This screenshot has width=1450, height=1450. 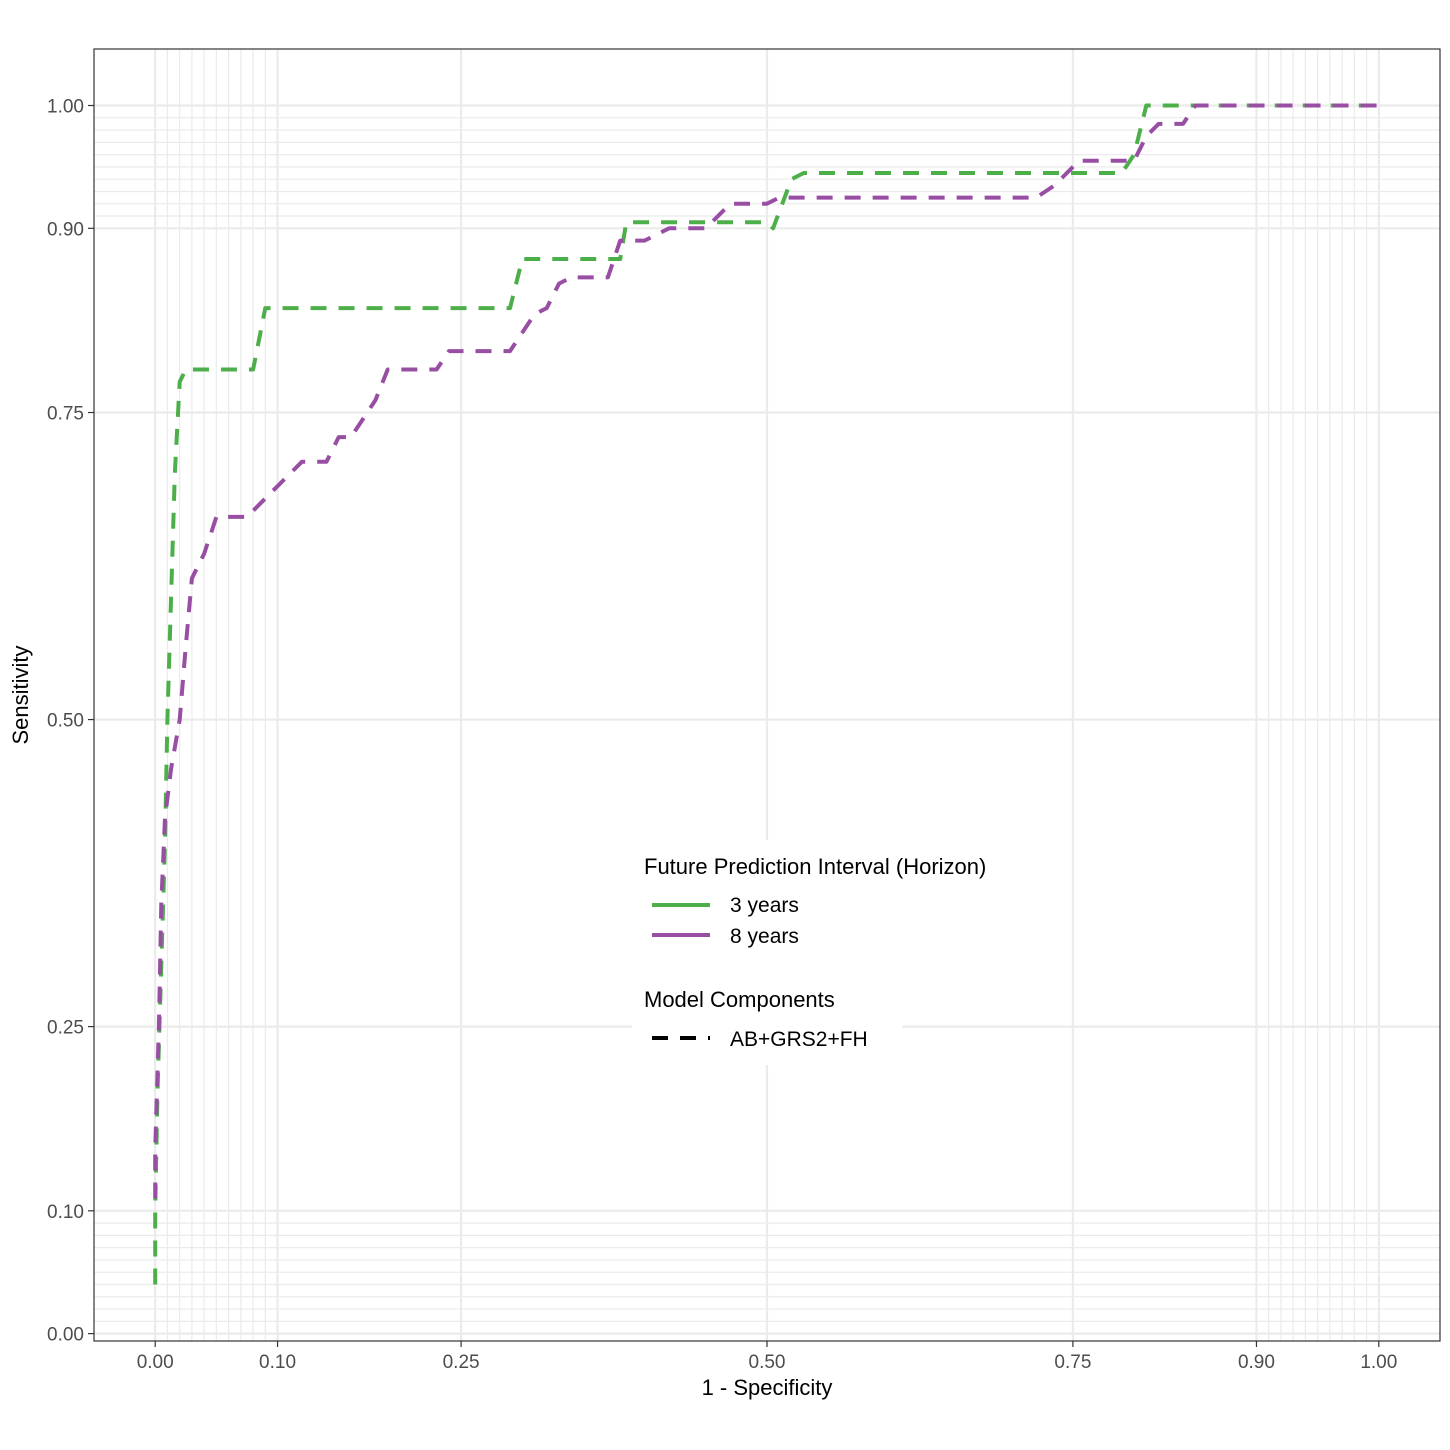 I want to click on y-tick-label: 0.50, so click(x=65, y=721).